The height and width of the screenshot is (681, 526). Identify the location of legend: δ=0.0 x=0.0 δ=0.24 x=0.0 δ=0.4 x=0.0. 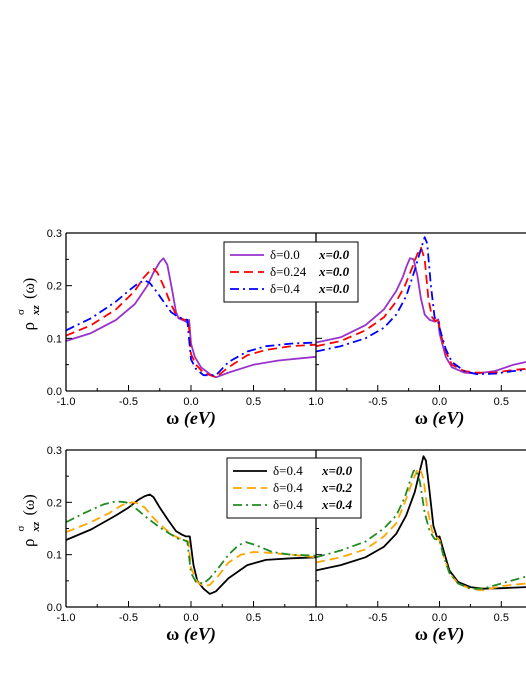
(291, 272).